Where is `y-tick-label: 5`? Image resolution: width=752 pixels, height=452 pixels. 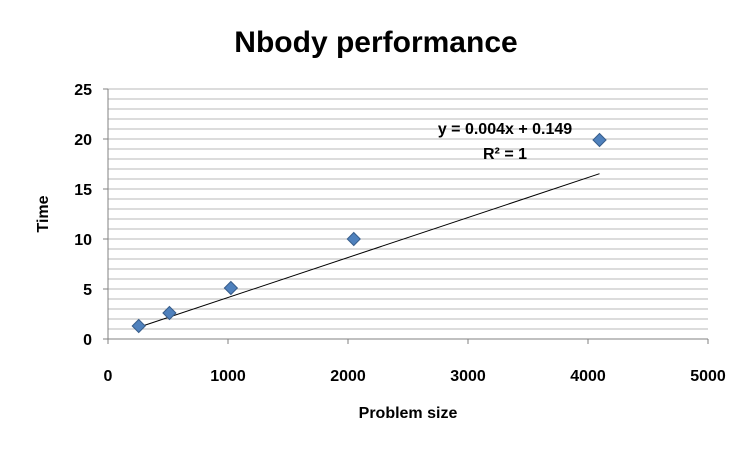 y-tick-label: 5 is located at coordinates (87, 290).